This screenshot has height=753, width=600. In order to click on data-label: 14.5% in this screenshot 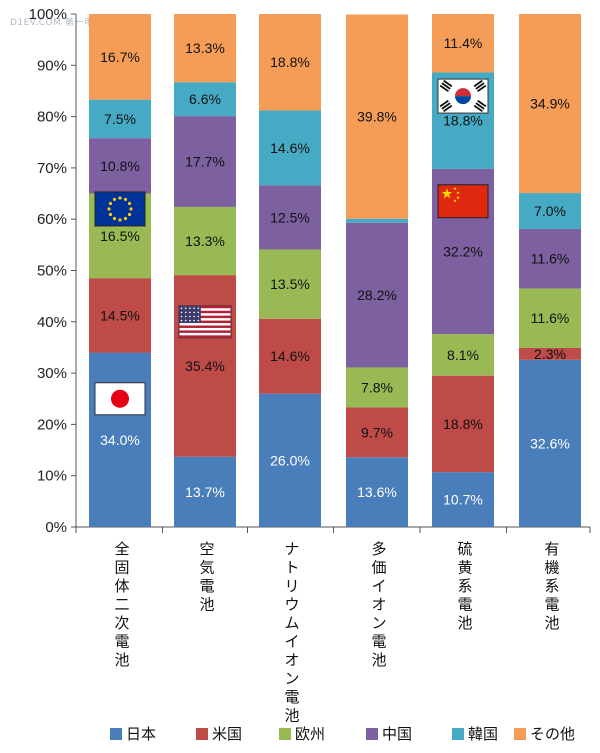, I will do `click(120, 315)`.